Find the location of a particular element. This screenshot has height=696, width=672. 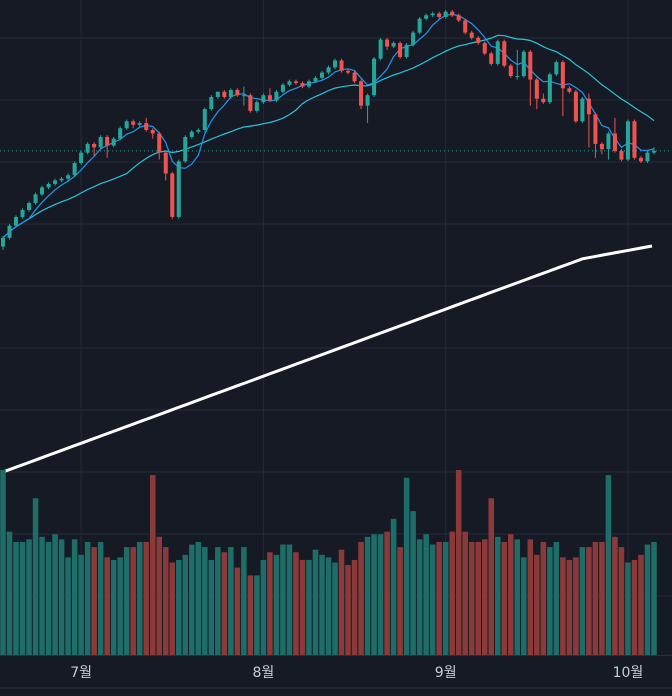

month-label-oct: 10월 is located at coordinates (628, 673).